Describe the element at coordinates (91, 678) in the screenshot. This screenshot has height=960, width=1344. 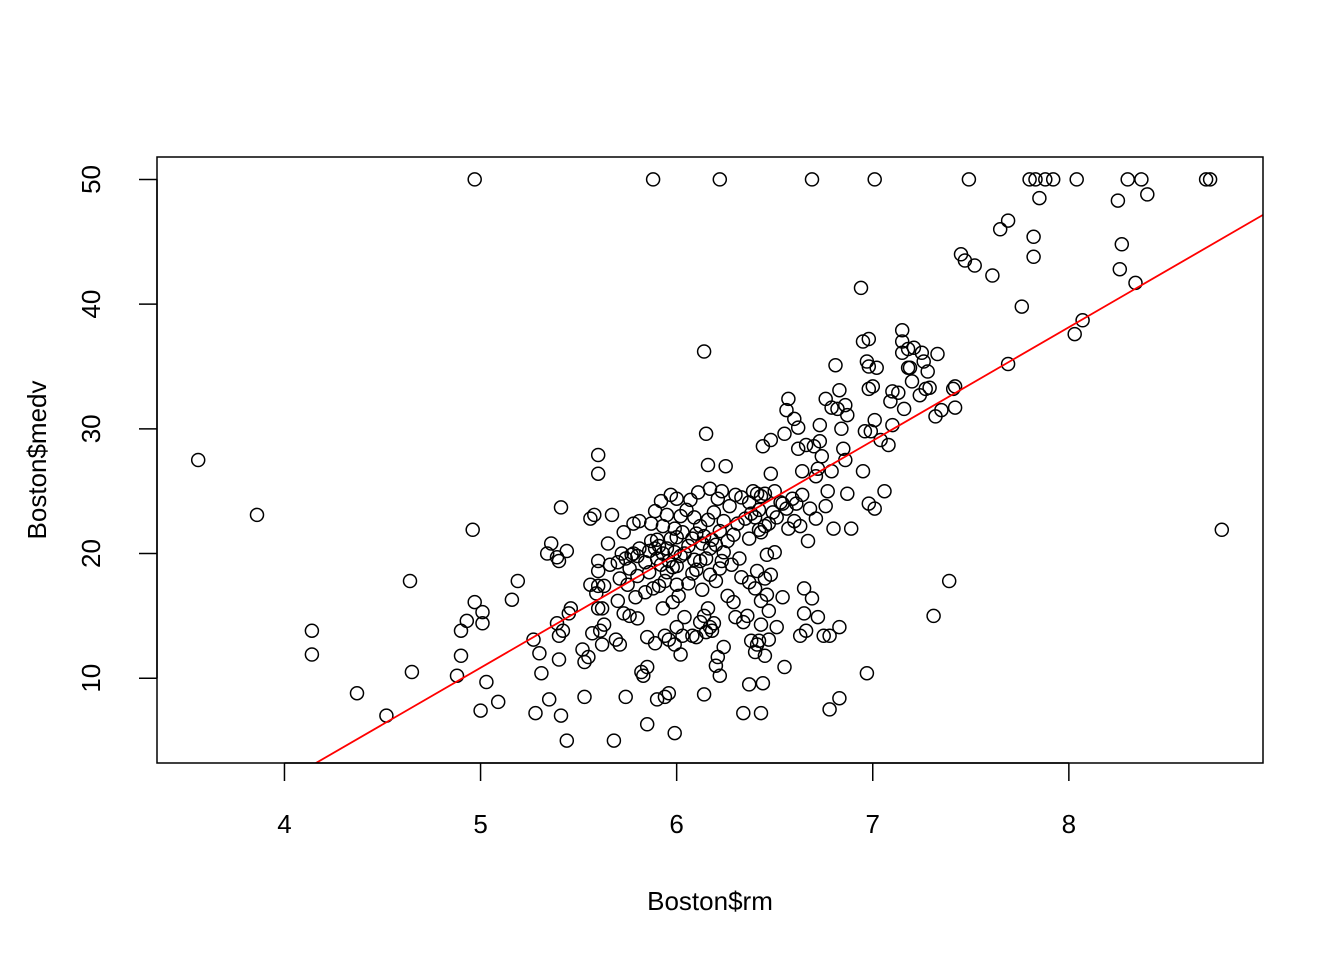
I see `y-tick-label: 10` at that location.